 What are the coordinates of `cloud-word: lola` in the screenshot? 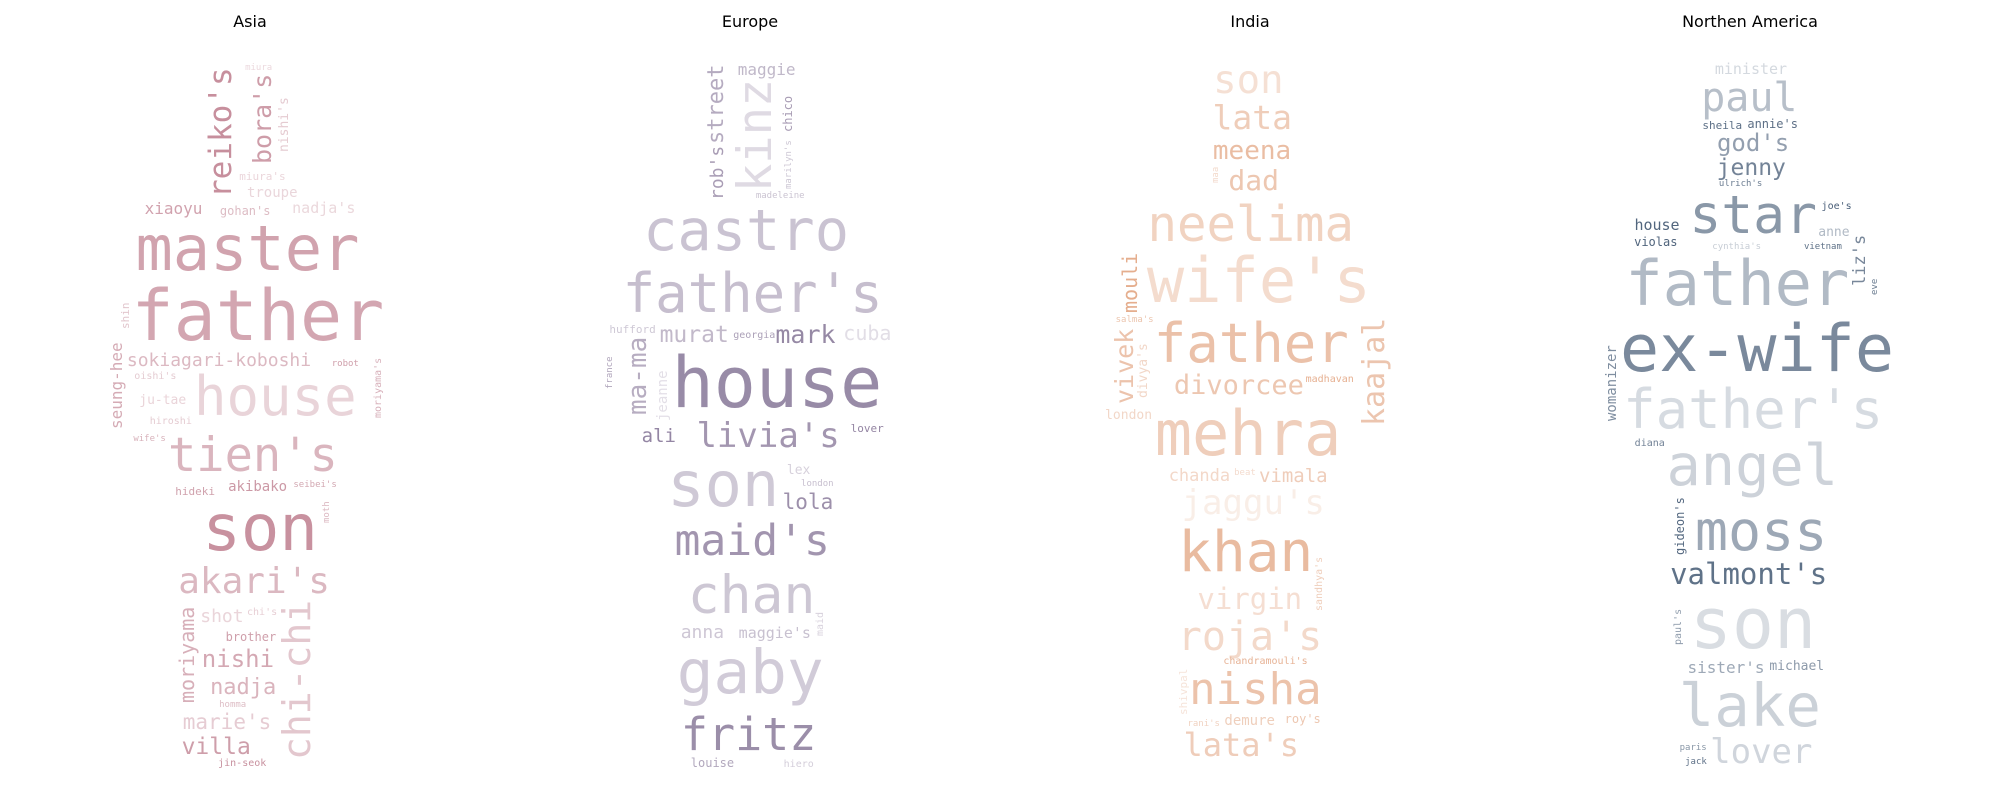 It's located at (808, 501).